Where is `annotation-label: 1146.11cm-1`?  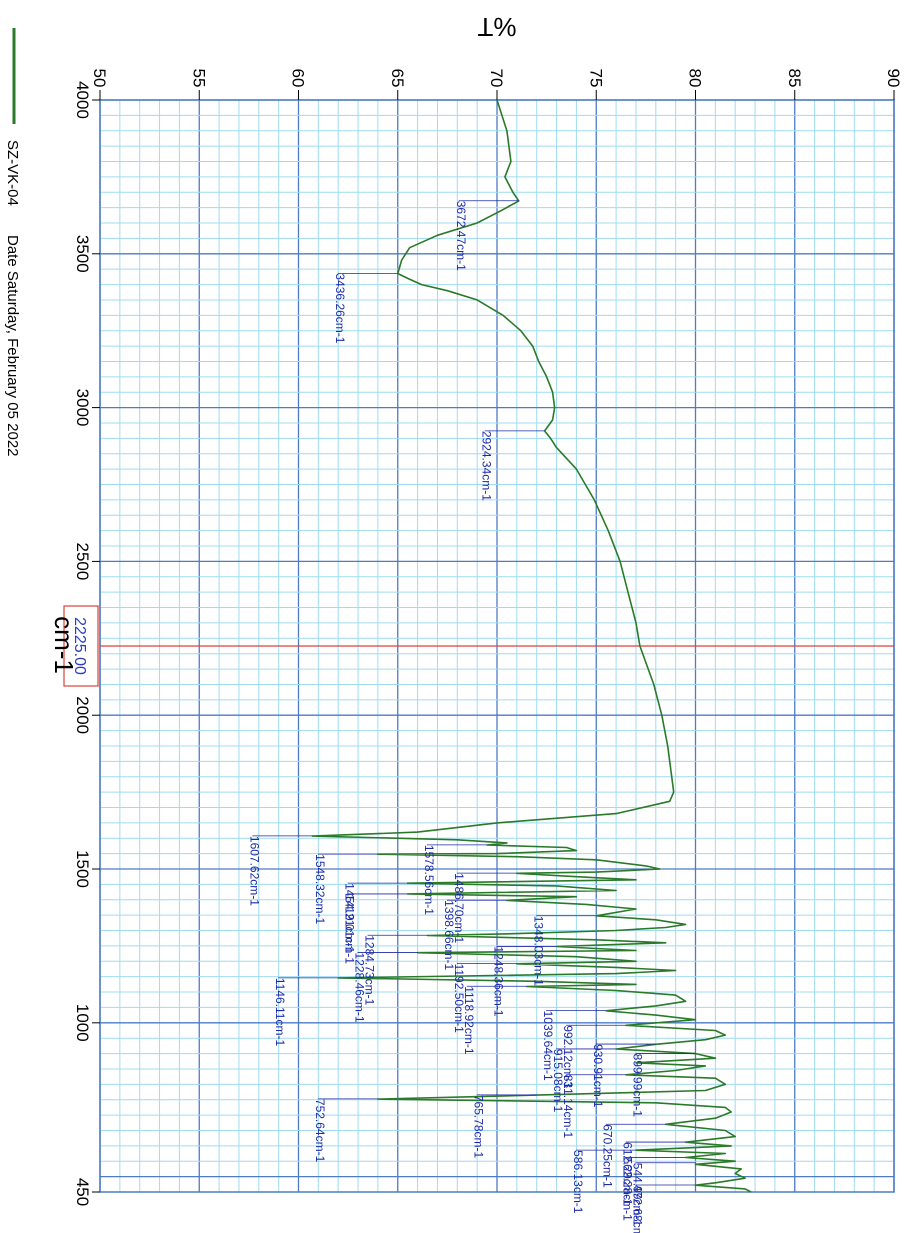 annotation-label: 1146.11cm-1 is located at coordinates (280, 1012).